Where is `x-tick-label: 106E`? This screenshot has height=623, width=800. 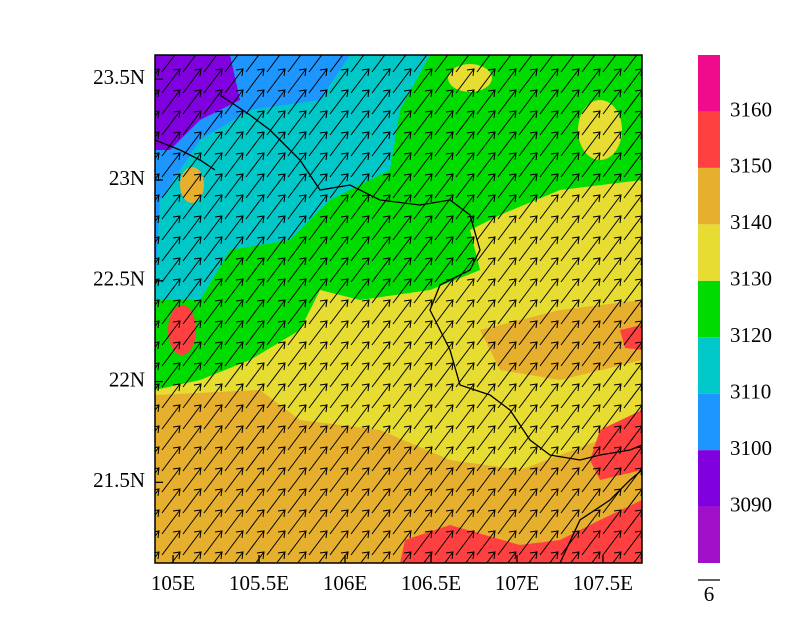
x-tick-label: 106E is located at coordinates (345, 583).